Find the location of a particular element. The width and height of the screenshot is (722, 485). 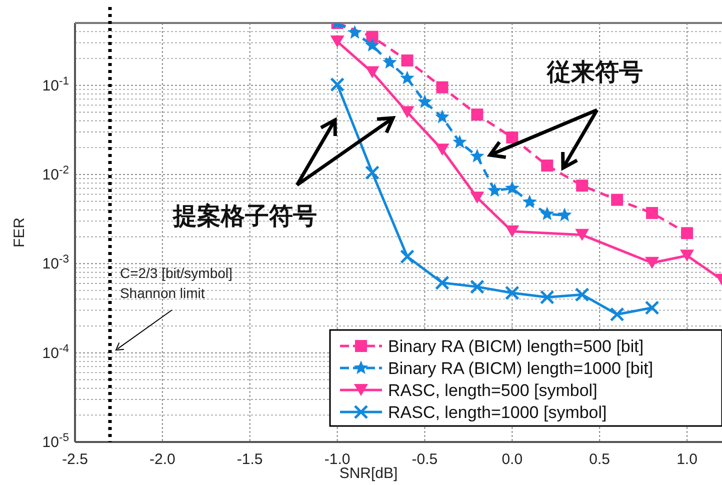

annotation: Shannon limit is located at coordinates (162, 293).